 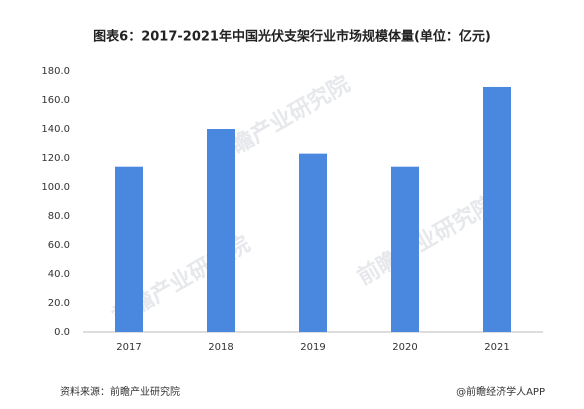 What do you see at coordinates (55, 158) in the screenshot?
I see `y-tick-label: 120.0` at bounding box center [55, 158].